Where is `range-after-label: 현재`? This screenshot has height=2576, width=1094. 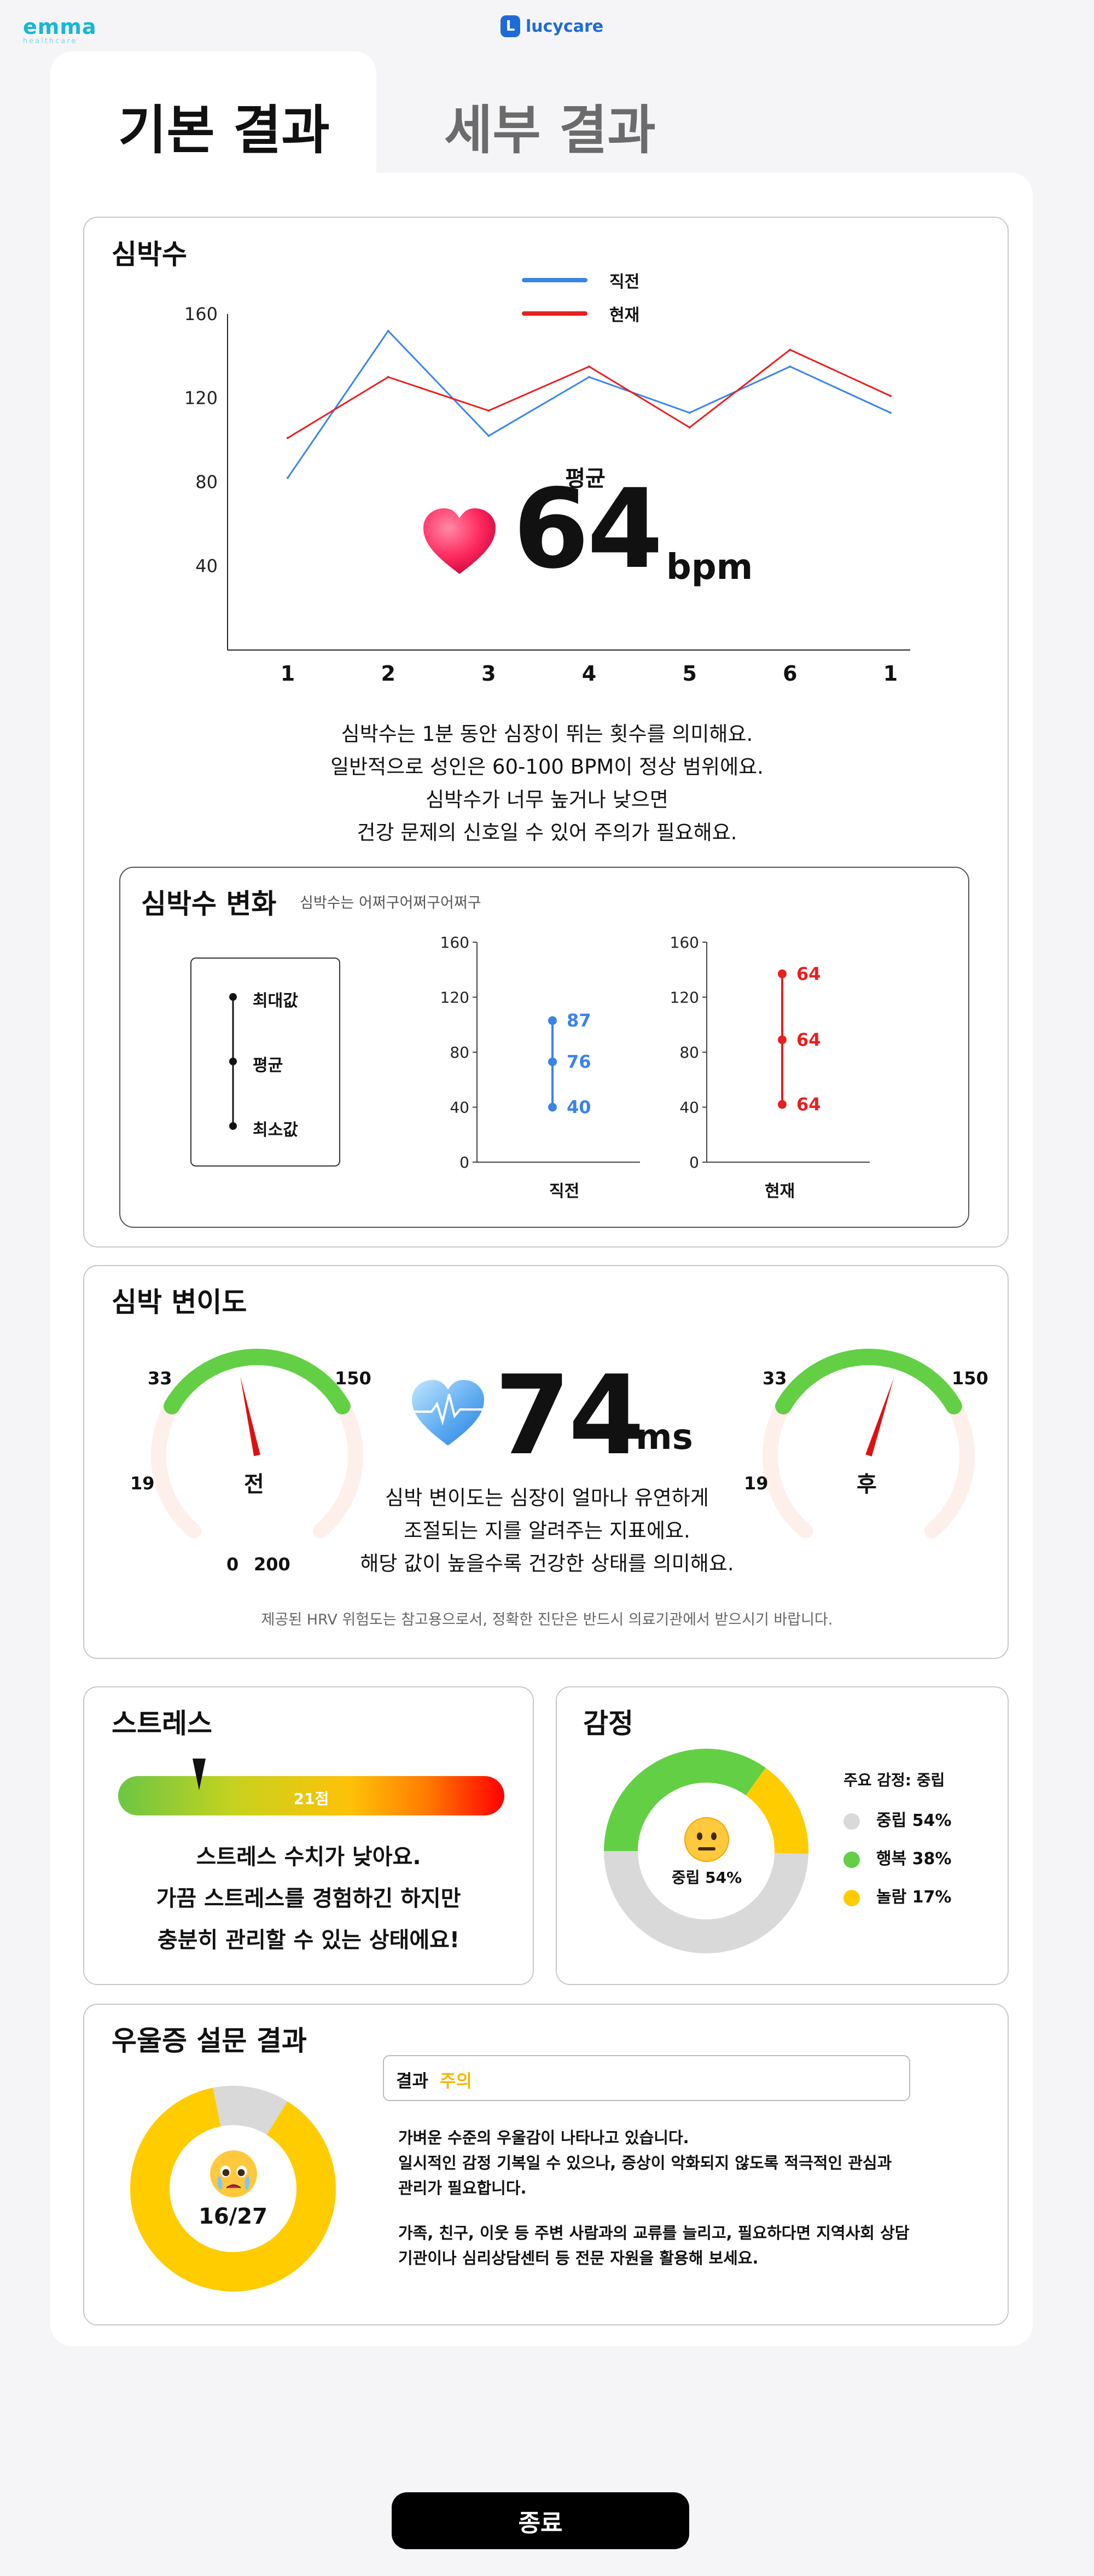
range-after-label: 현재 is located at coordinates (780, 1191).